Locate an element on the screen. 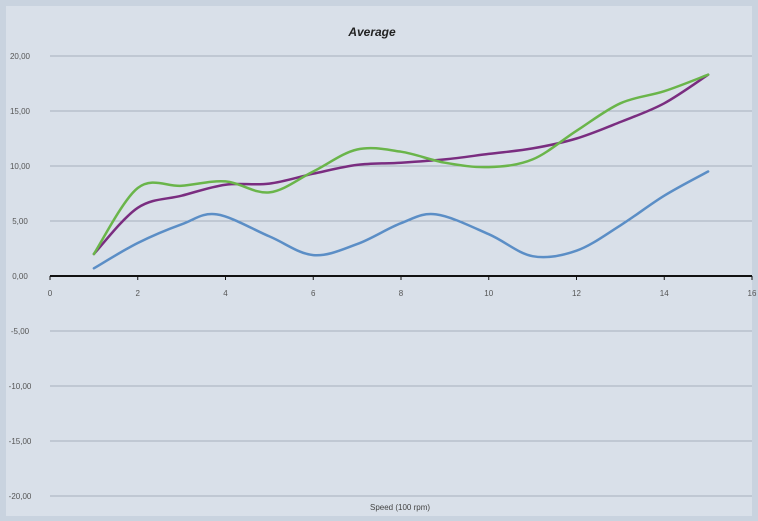 This screenshot has width=758, height=521. y-tick-label: 20,00 is located at coordinates (20, 56).